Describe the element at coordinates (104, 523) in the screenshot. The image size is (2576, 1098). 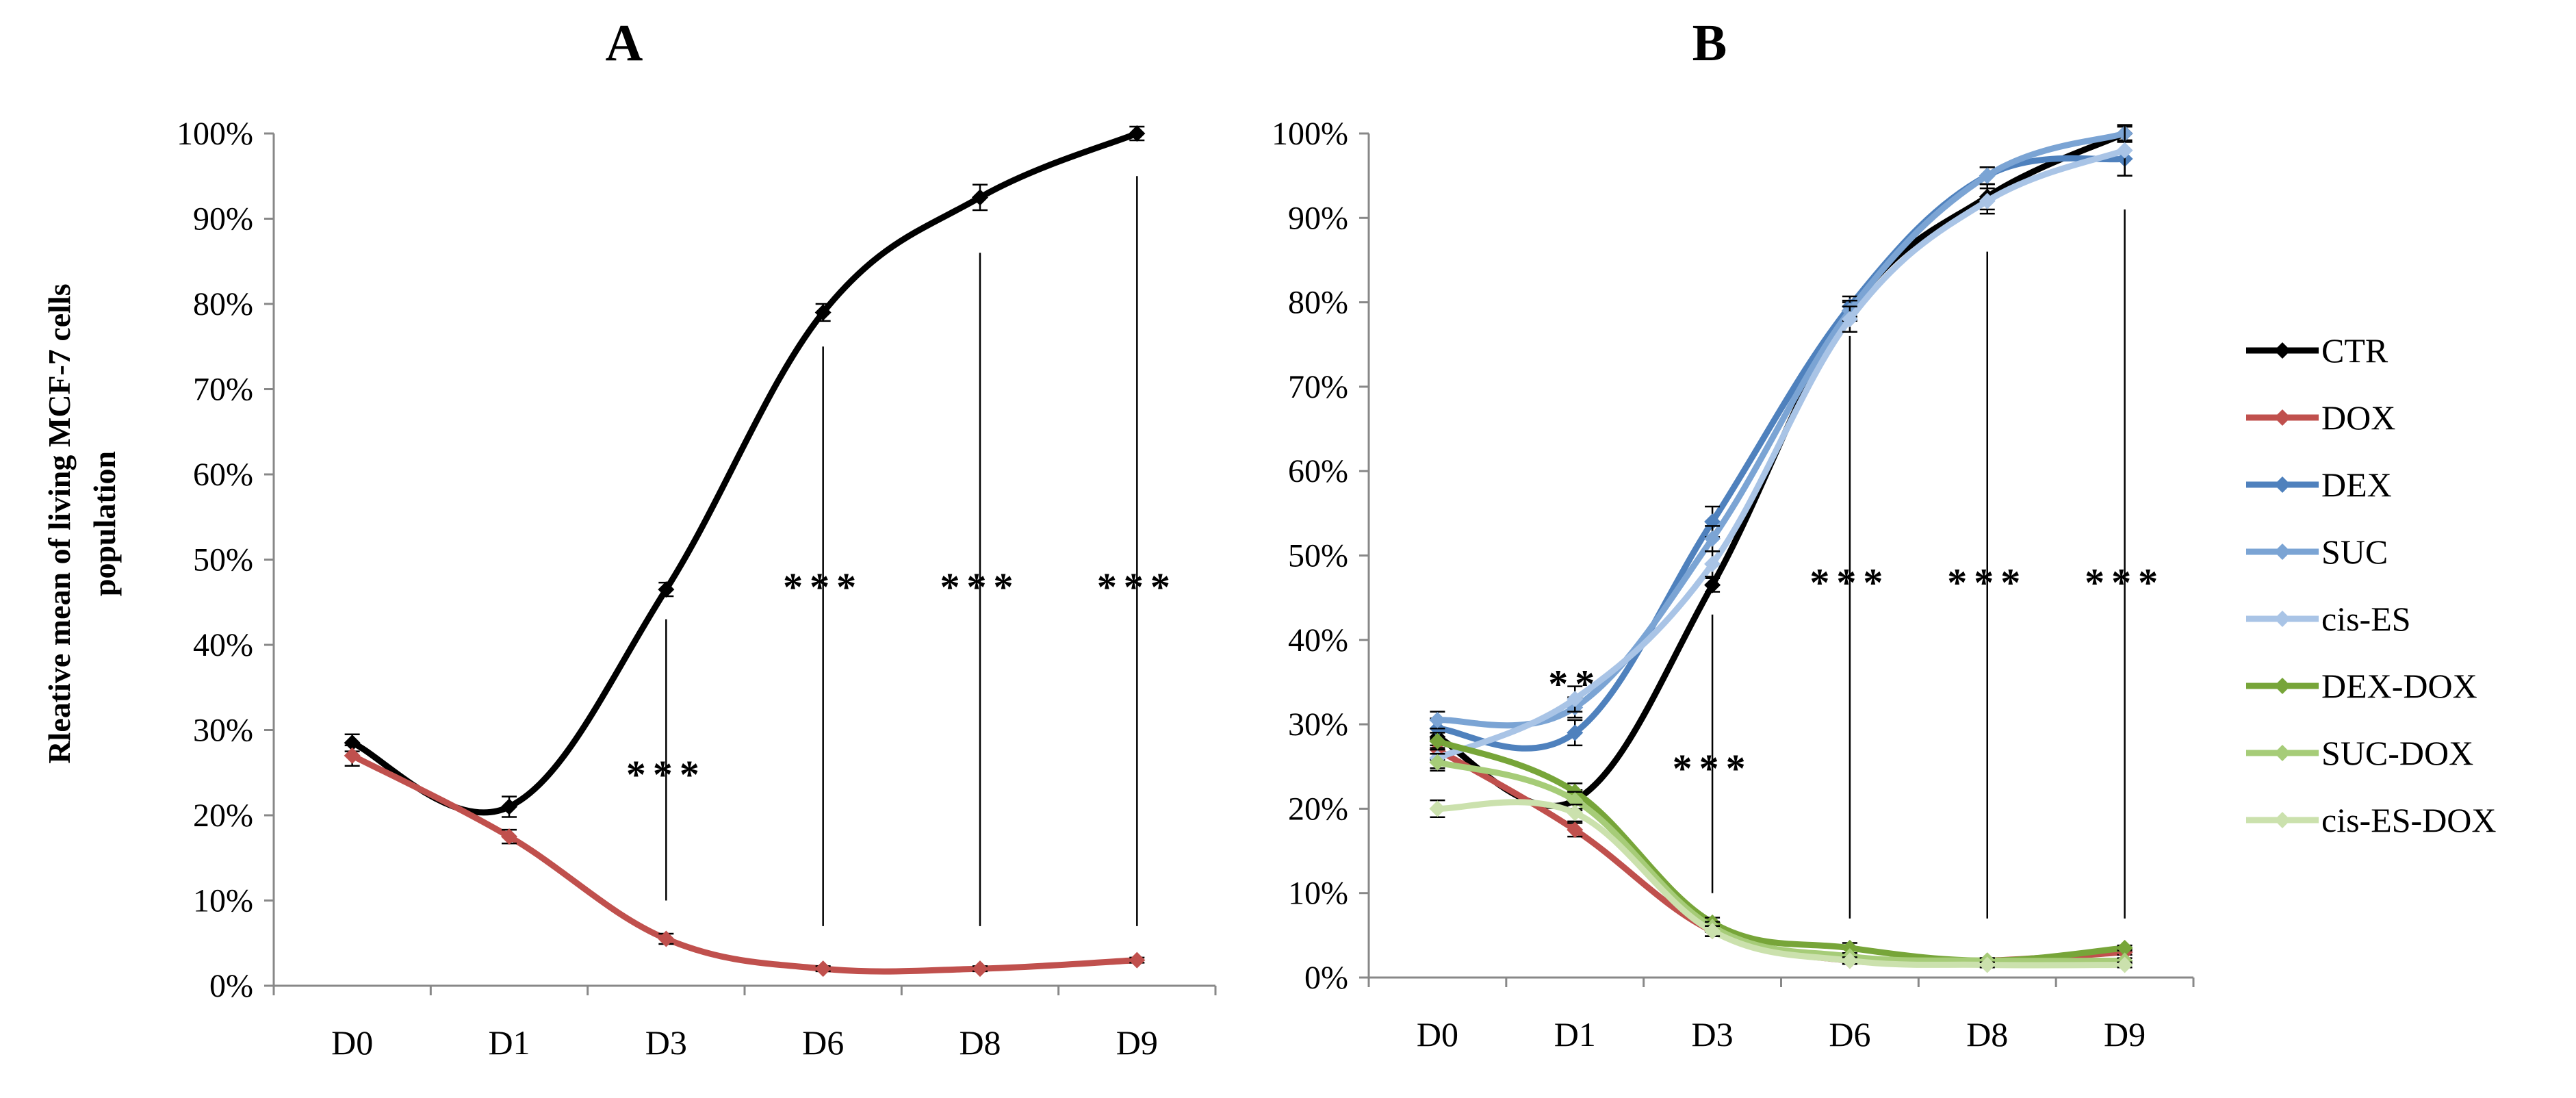
I see `y-axis-label-line2: population` at that location.